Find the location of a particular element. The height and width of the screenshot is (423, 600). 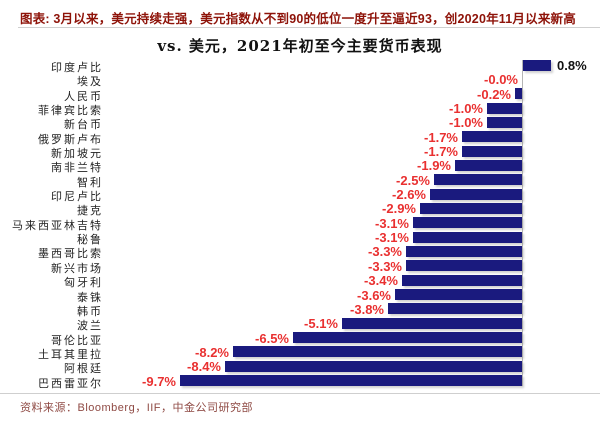

category-label: 匈牙利 is located at coordinates (83, 283).